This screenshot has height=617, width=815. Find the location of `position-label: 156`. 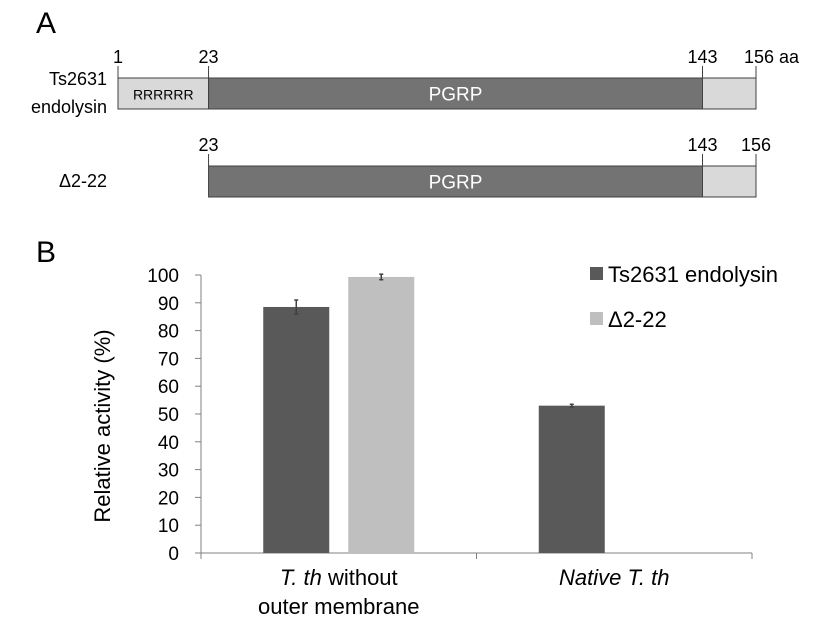

position-label: 156 is located at coordinates (756, 145).